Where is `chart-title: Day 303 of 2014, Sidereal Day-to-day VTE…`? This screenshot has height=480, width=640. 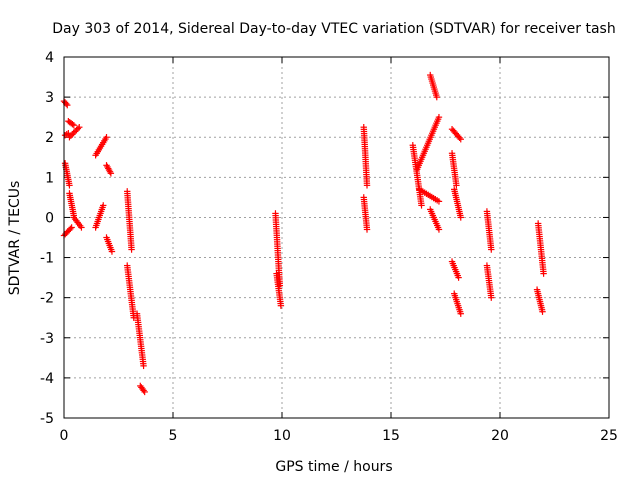 chart-title: Day 303 of 2014, Sidereal Day-to-day VTE… is located at coordinates (333, 29).